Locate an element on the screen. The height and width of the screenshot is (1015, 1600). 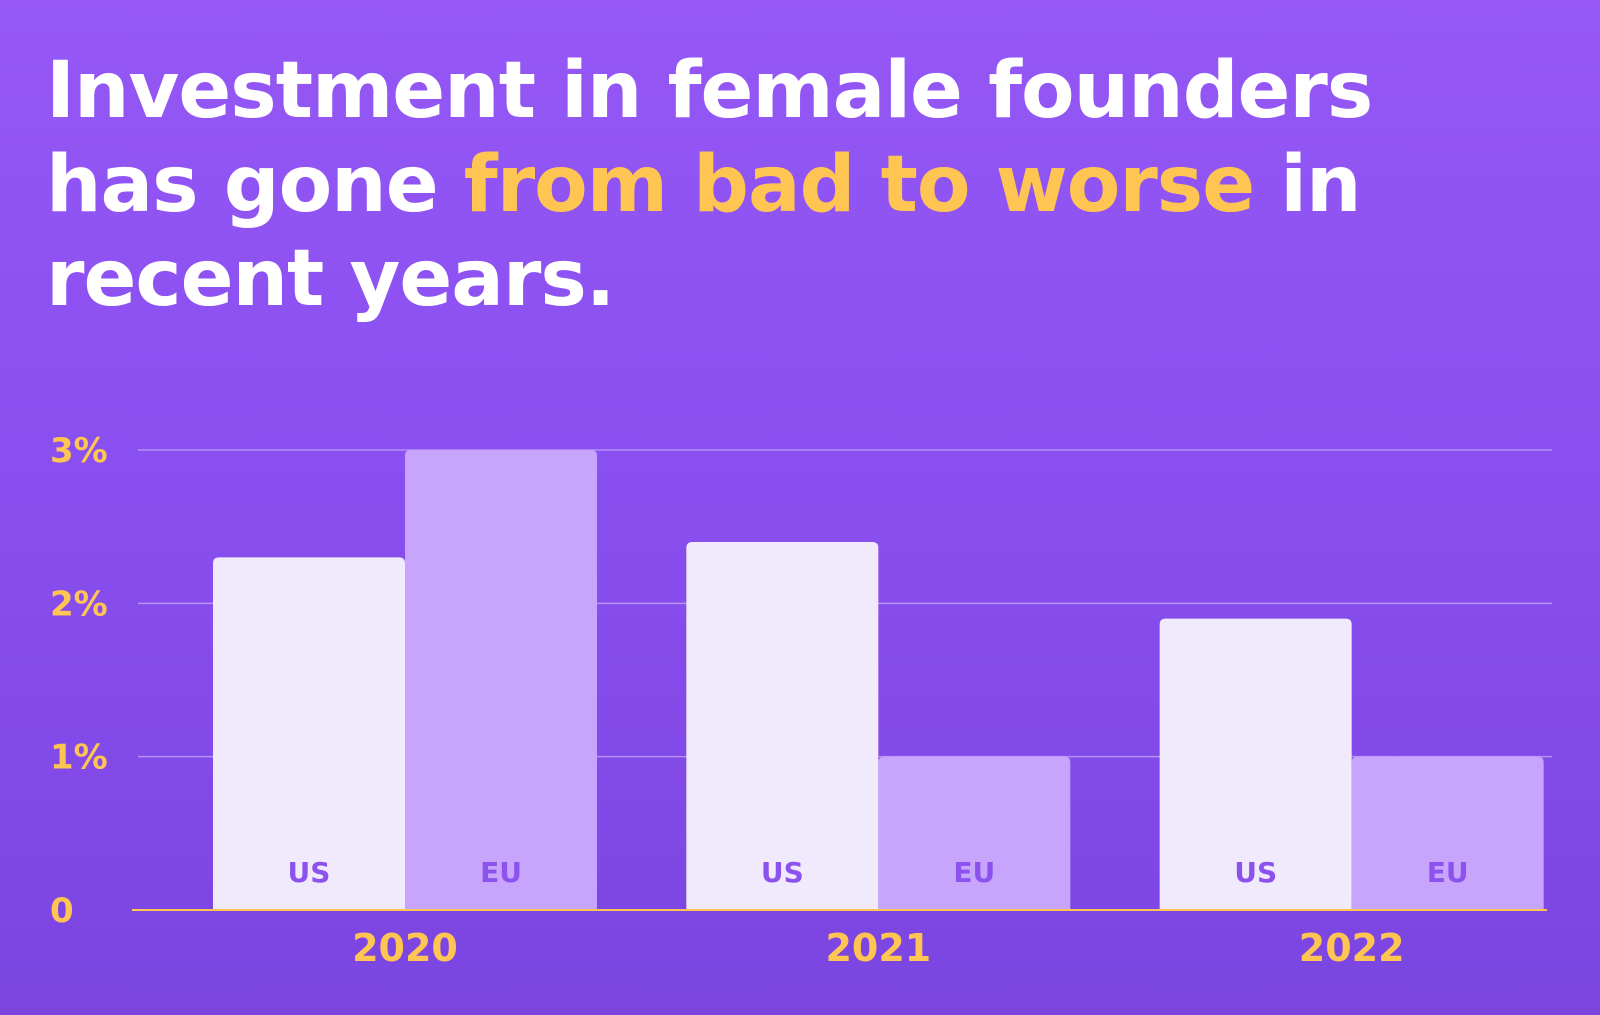
x-category-label: 2020 is located at coordinates (405, 948).